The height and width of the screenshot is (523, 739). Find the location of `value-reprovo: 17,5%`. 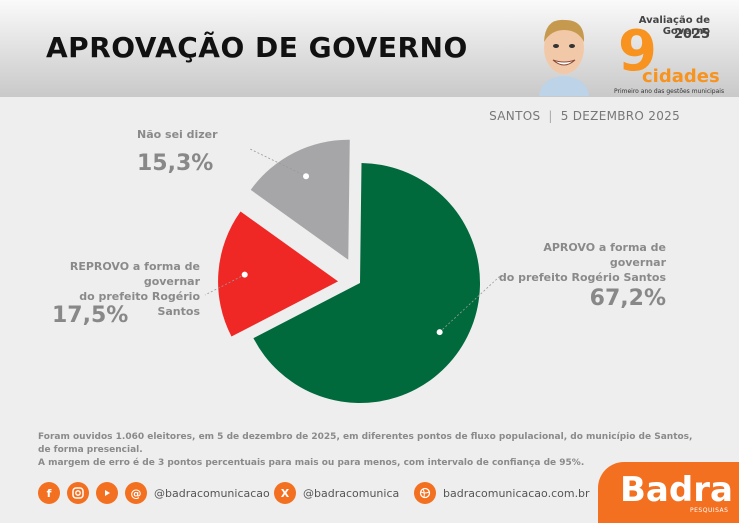

value-reprovo: 17,5% is located at coordinates (90, 315).